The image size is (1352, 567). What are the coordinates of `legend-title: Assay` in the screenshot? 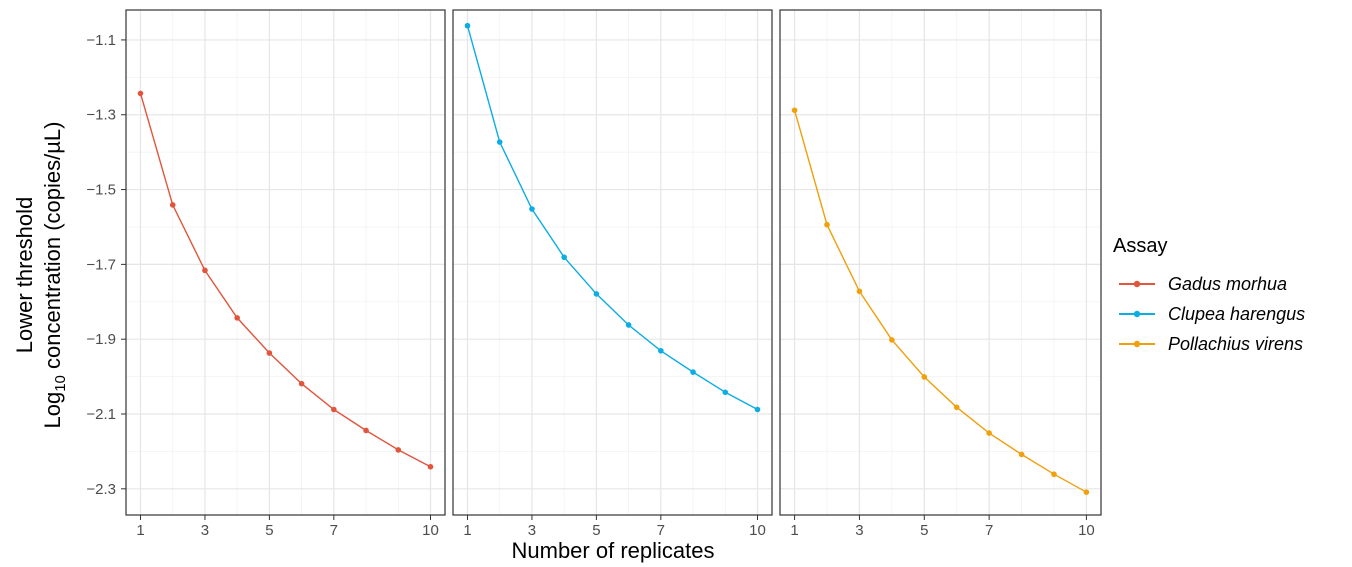 It's located at (1140, 246).